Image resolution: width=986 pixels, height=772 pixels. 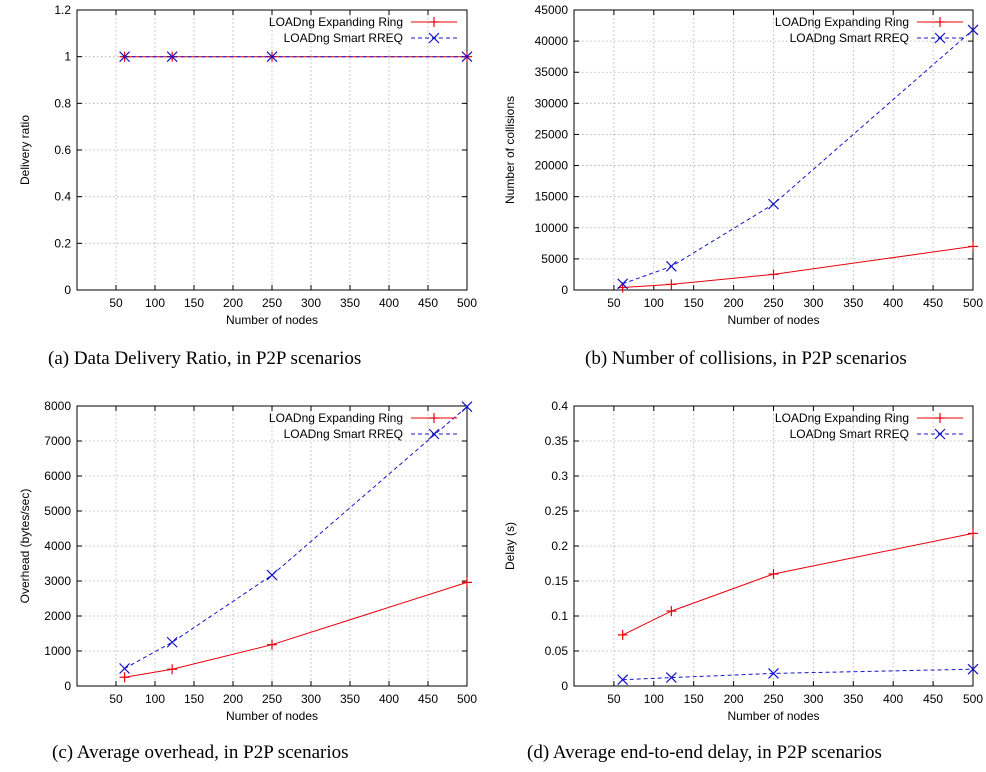 What do you see at coordinates (57, 616) in the screenshot?
I see `y-tick-label: 2000` at bounding box center [57, 616].